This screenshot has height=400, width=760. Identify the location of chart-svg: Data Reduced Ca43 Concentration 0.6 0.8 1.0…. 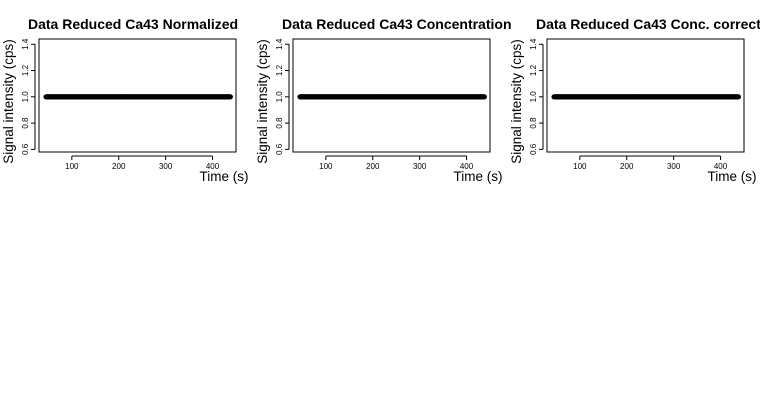
(383, 100).